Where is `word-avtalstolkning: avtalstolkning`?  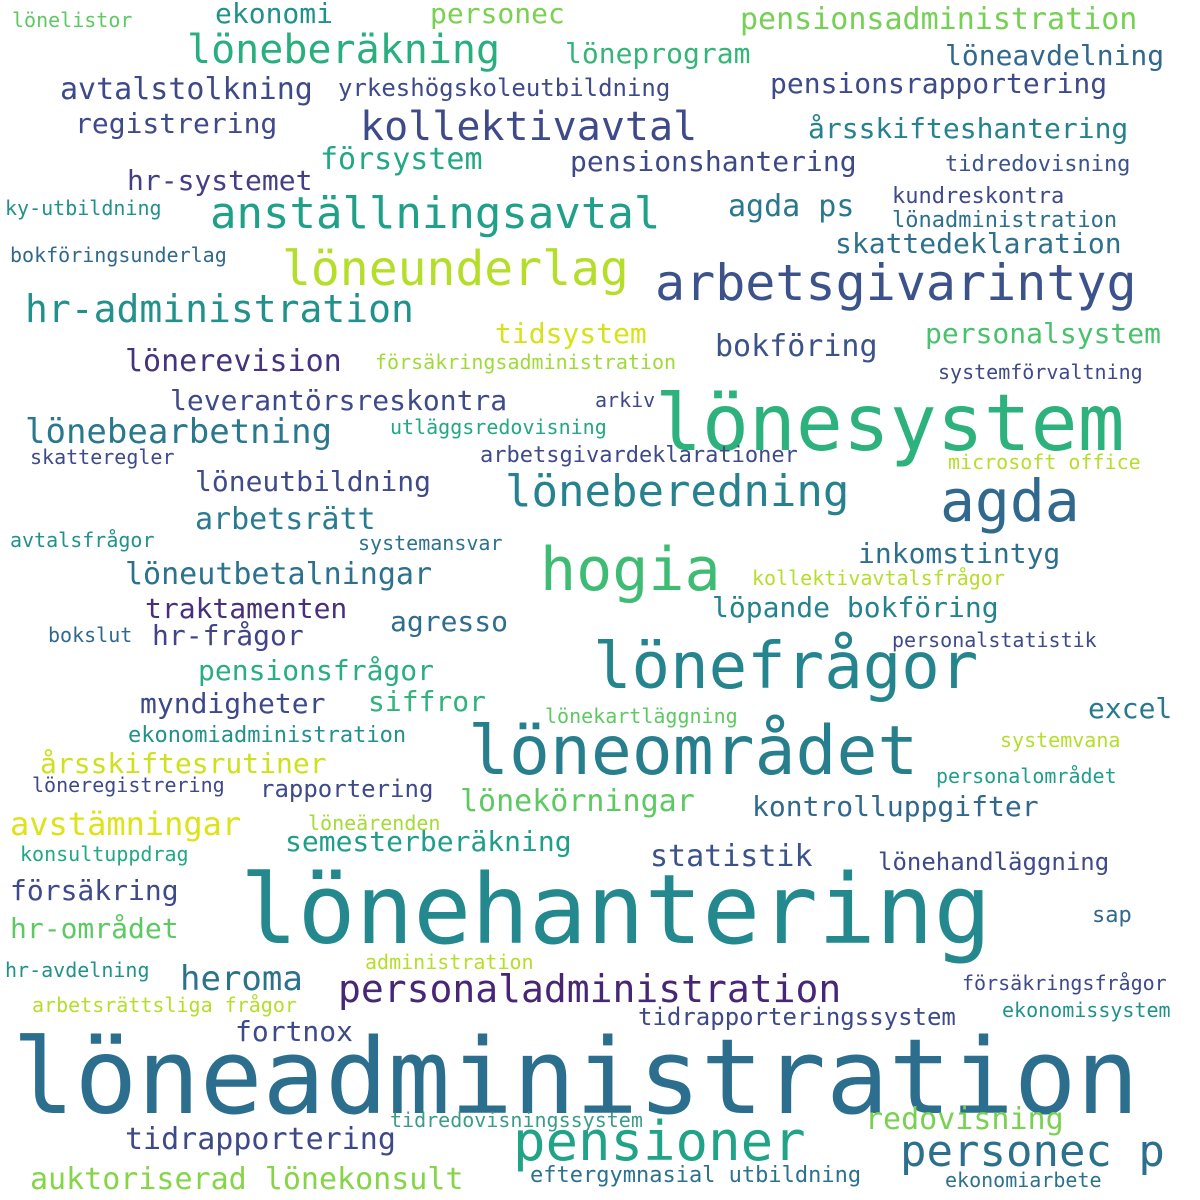
word-avtalstolkning: avtalstolkning is located at coordinates (186, 89).